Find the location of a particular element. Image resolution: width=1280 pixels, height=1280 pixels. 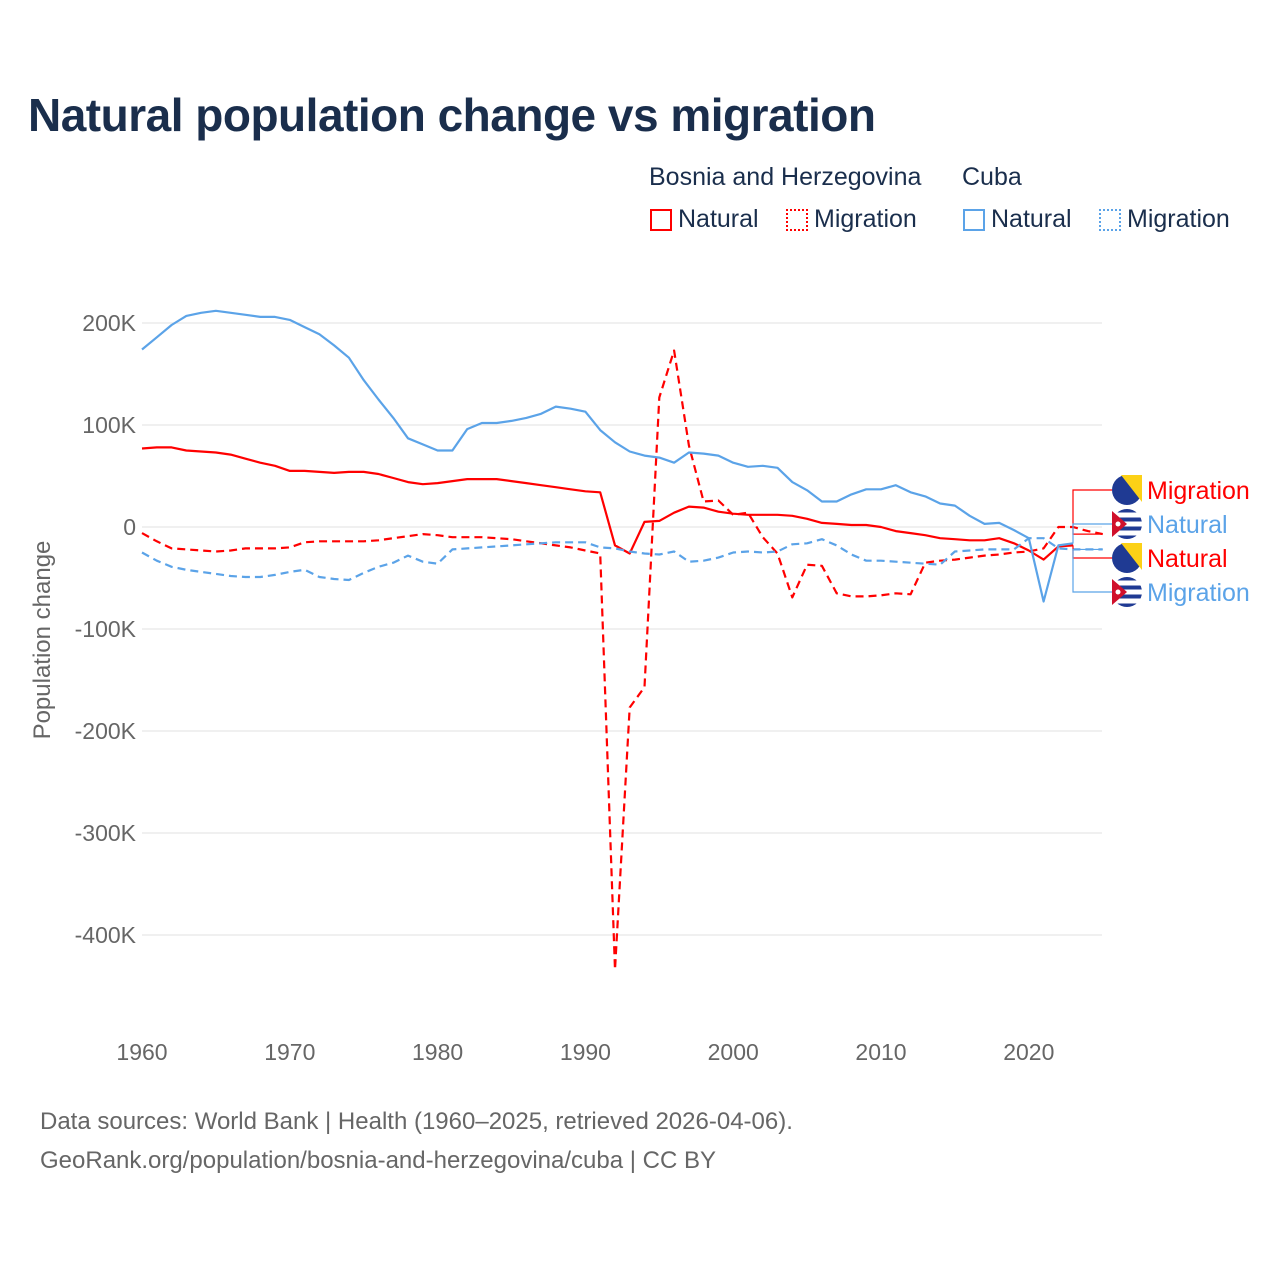

legend-bosnia-migration: Migration is located at coordinates (851, 219).